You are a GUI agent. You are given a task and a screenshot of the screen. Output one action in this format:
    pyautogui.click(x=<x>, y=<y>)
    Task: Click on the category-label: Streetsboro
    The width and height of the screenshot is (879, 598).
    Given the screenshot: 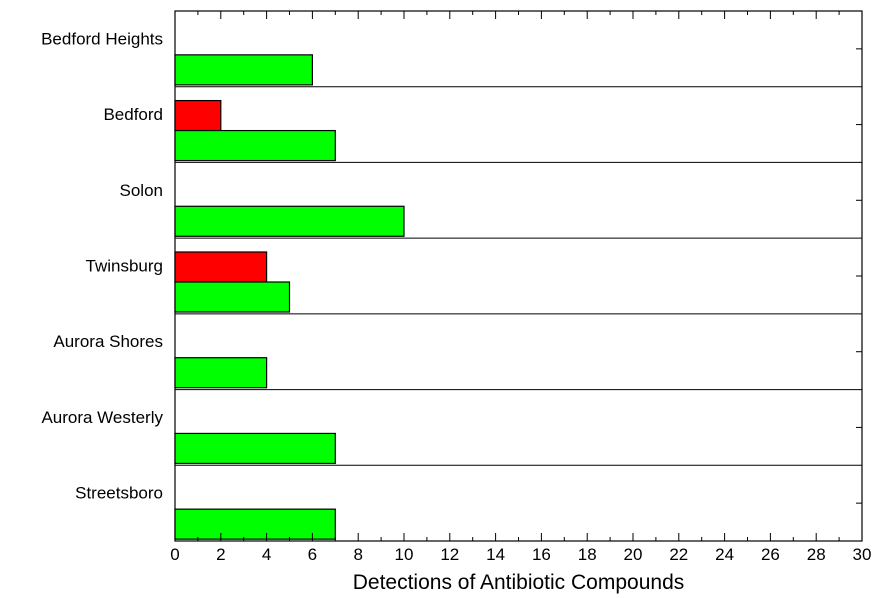 What is the action you would take?
    pyautogui.click(x=119, y=493)
    